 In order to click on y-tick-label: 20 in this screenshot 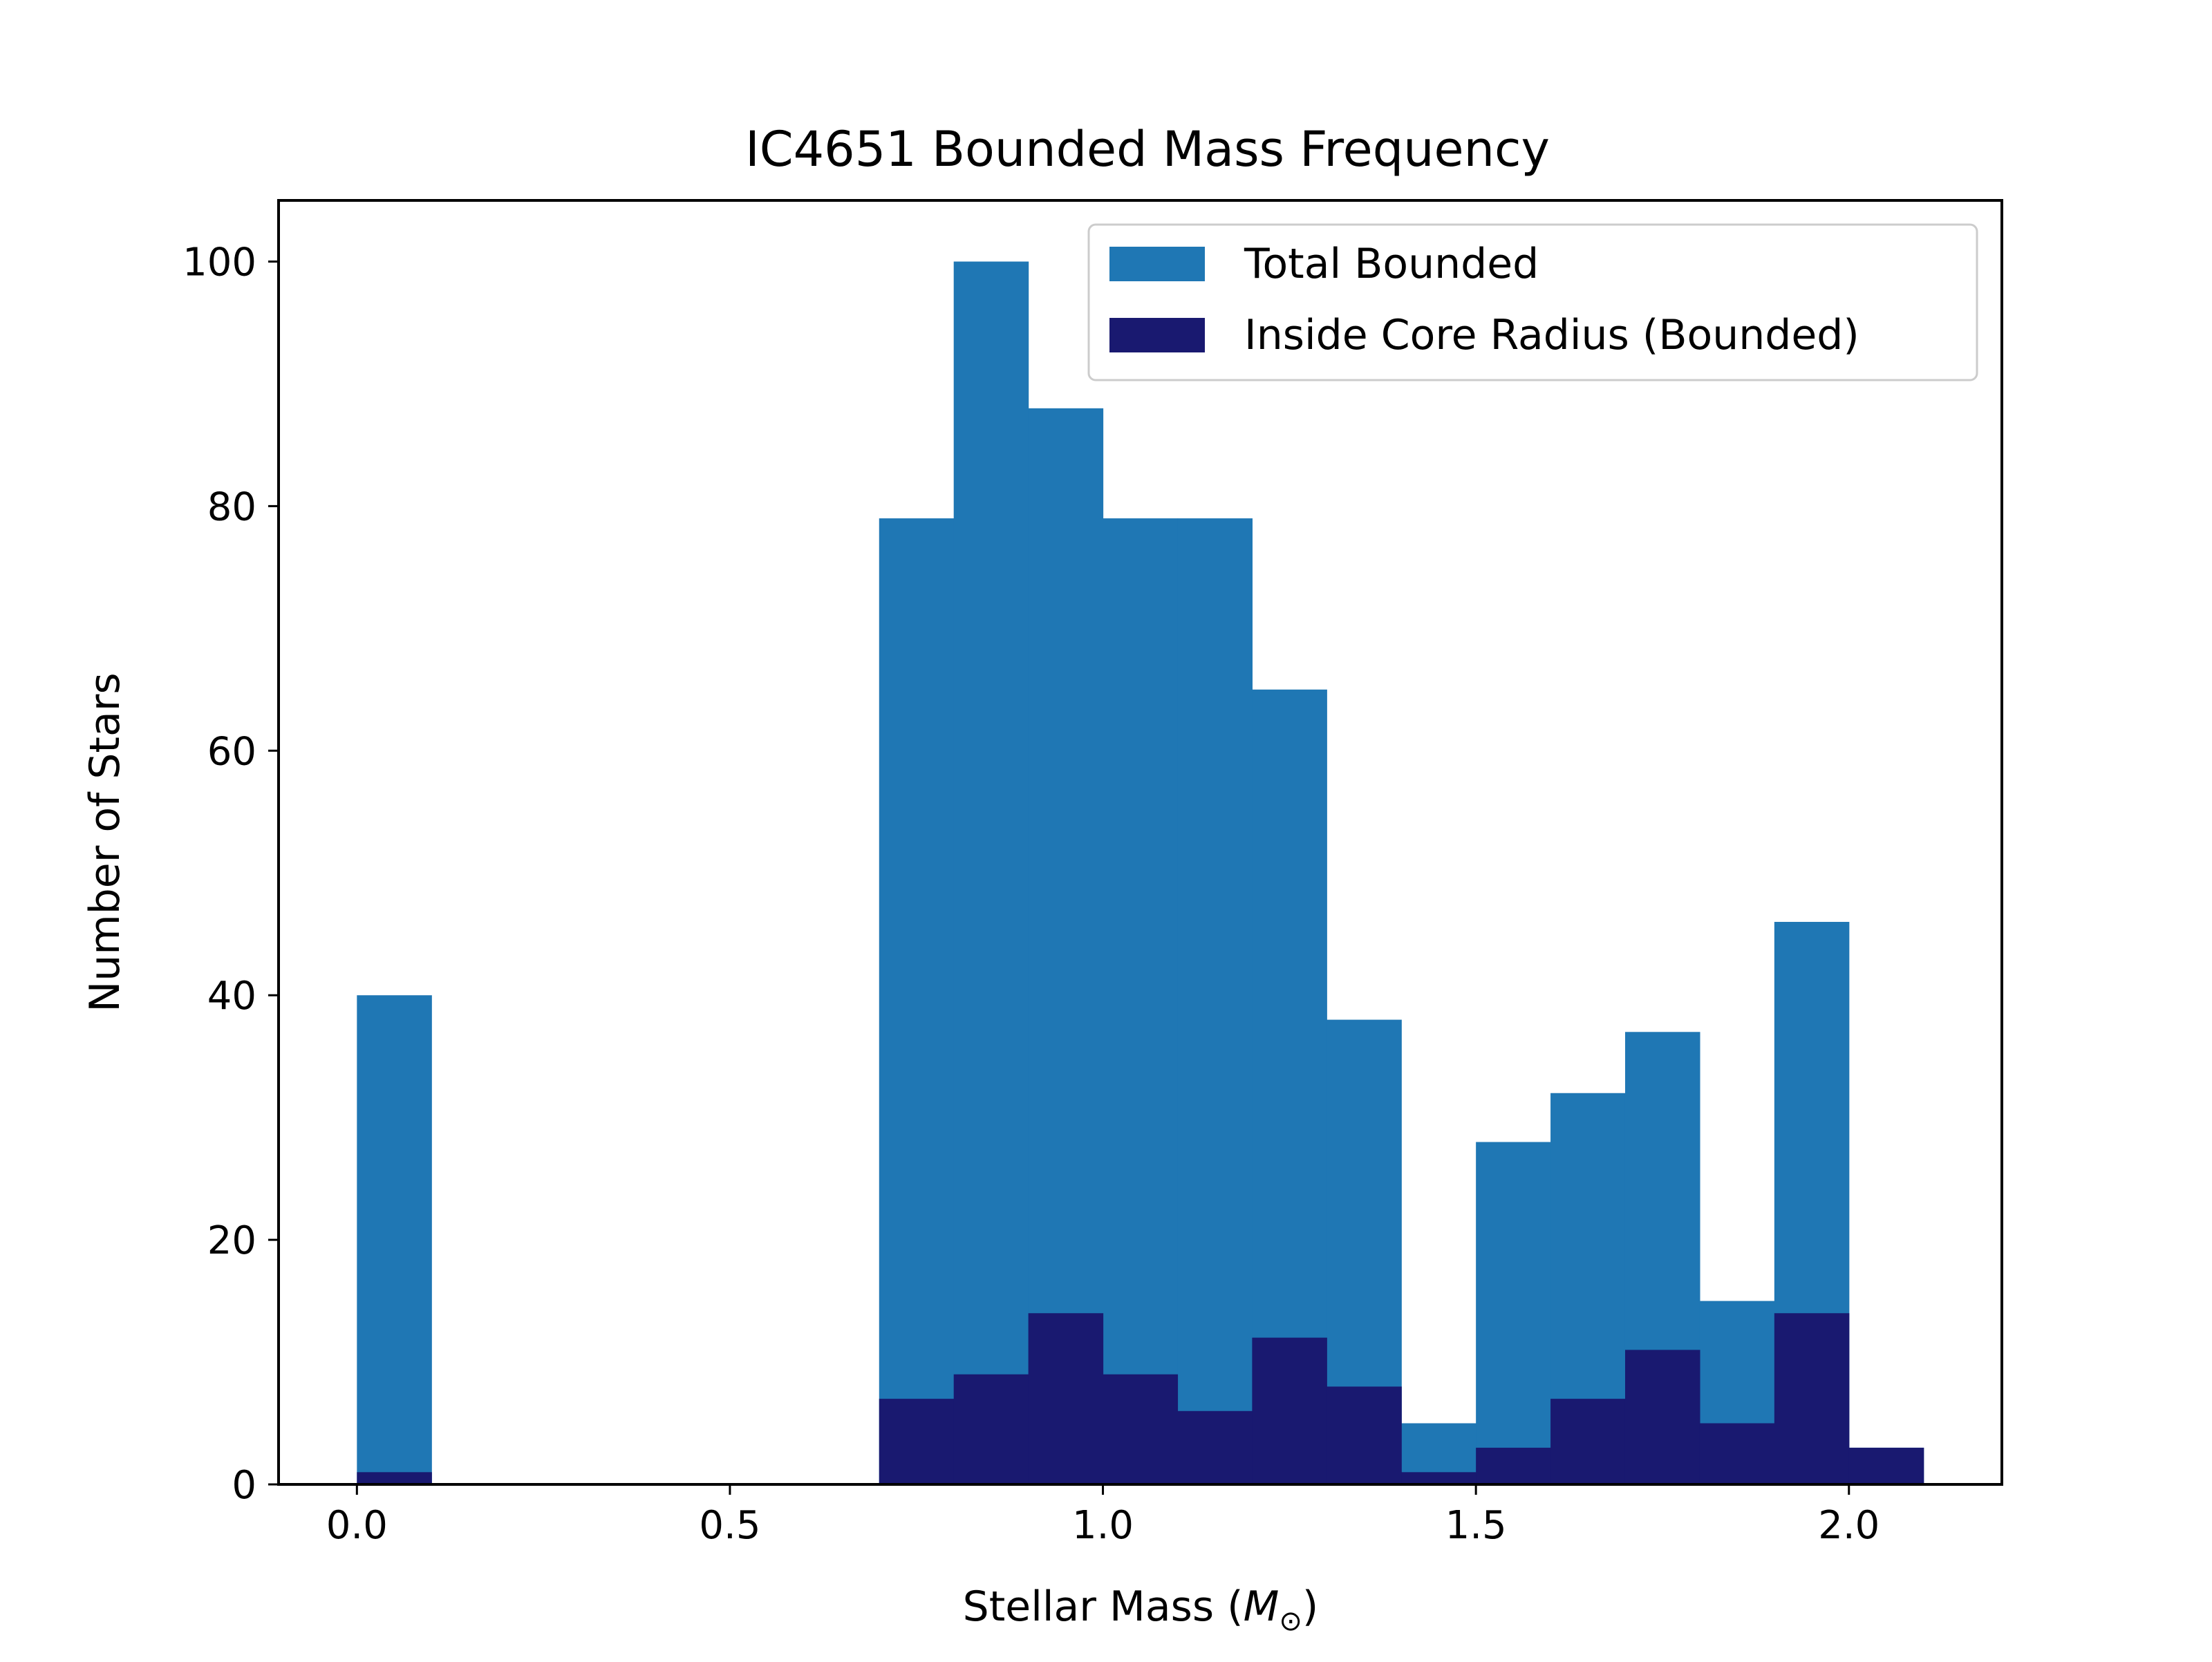, I will do `click(232, 1240)`.